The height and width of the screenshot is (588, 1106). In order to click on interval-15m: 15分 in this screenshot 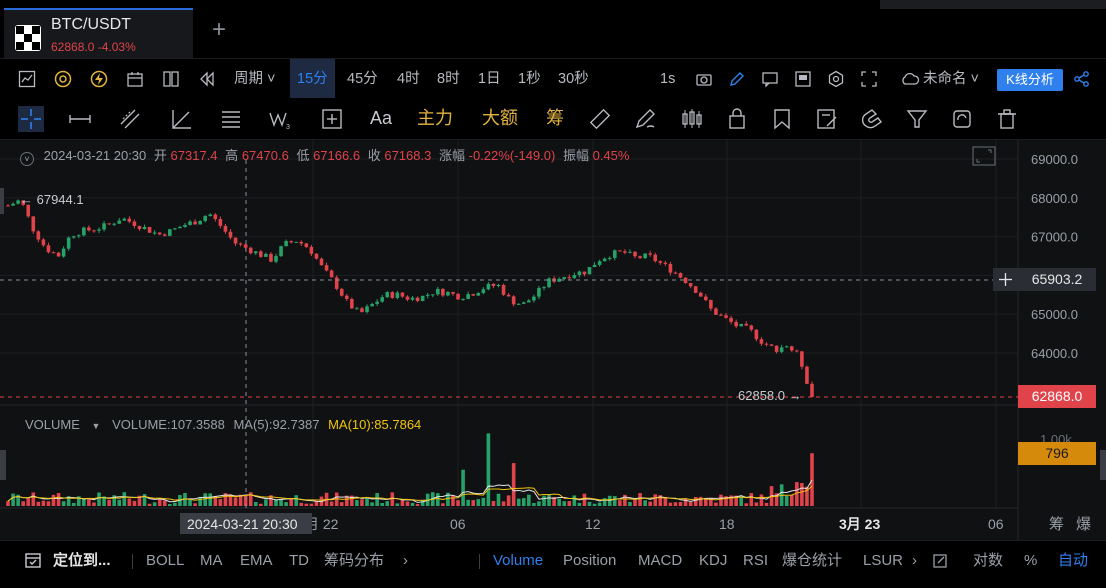, I will do `click(312, 79)`.